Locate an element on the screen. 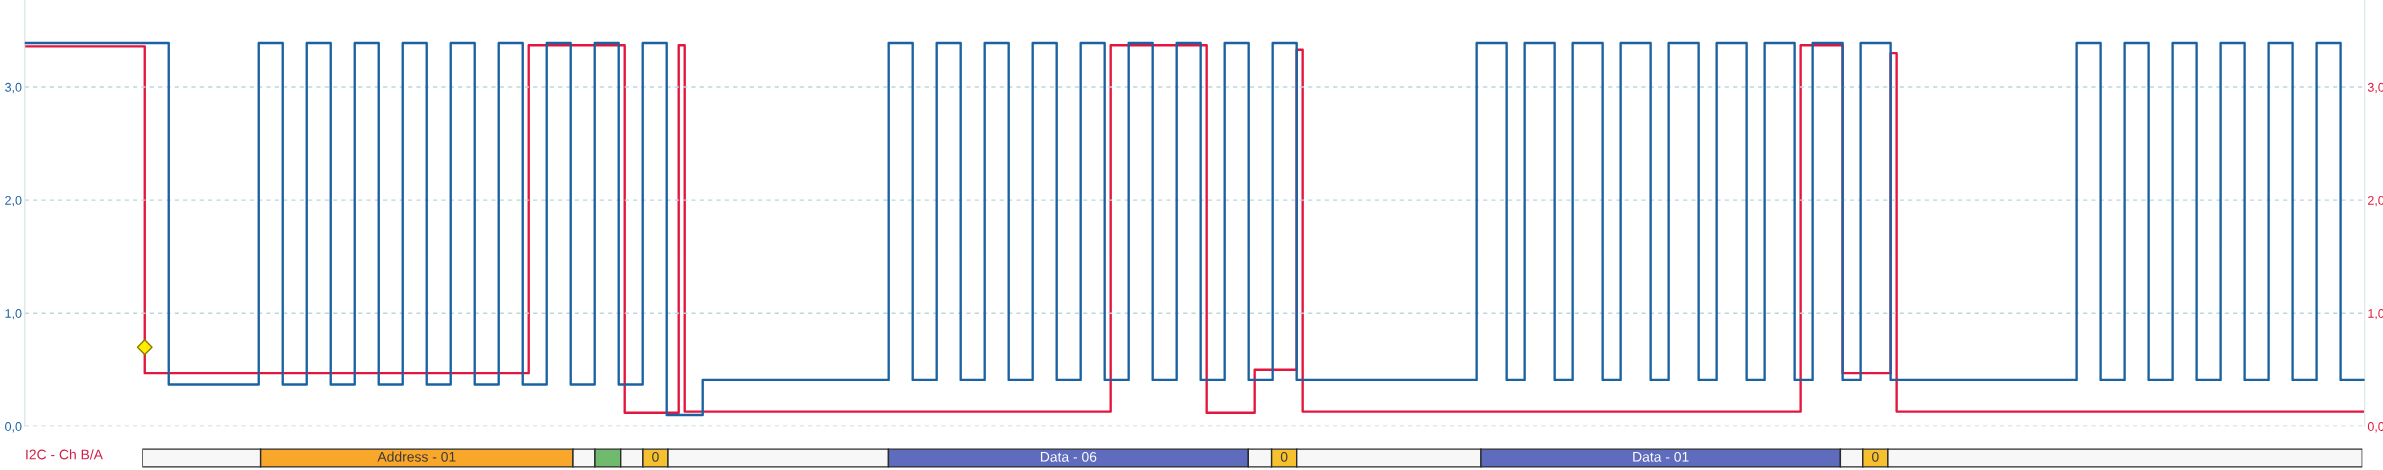  y-tick-label: 0,0 is located at coordinates (13, 427).